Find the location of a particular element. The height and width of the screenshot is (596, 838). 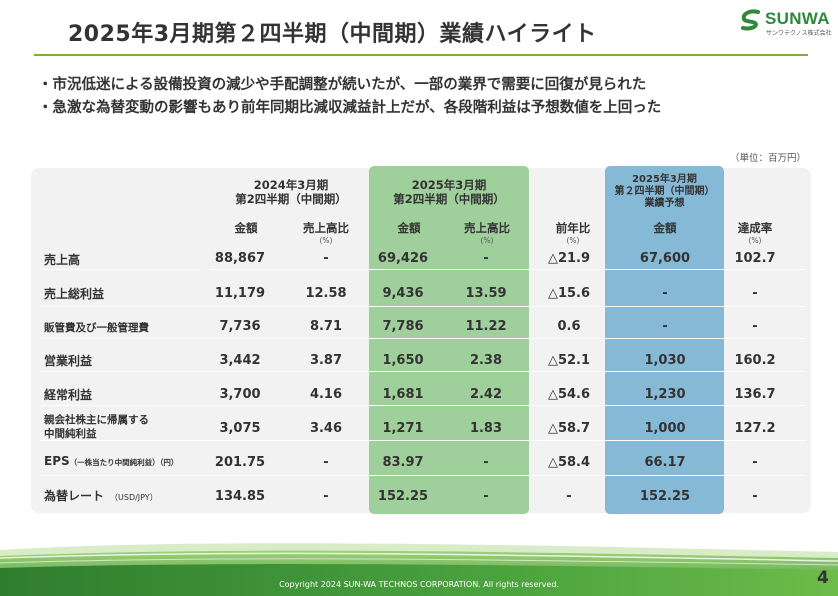

table-cell: 1,650 is located at coordinates (403, 360).